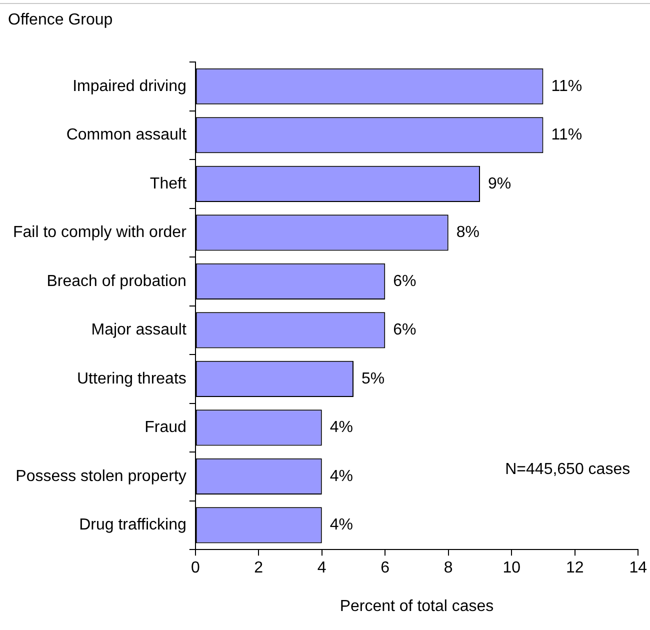 This screenshot has height=630, width=650. Describe the element at coordinates (129, 86) in the screenshot. I see `y-tick-label: Impaired driving` at that location.